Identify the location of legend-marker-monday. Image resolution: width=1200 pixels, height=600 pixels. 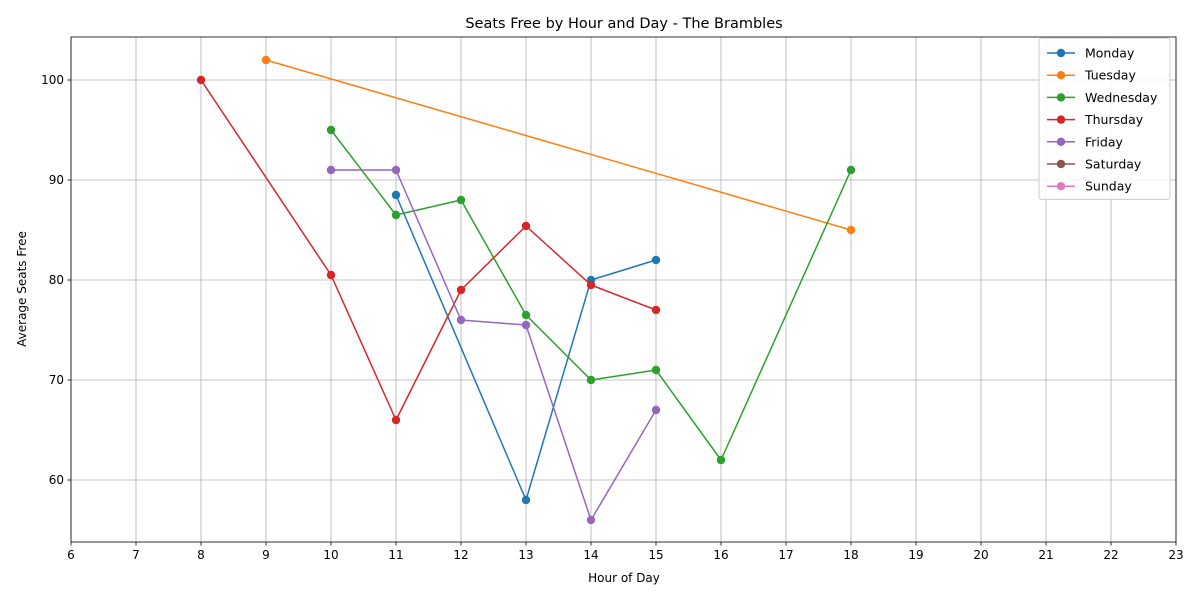
(1061, 53).